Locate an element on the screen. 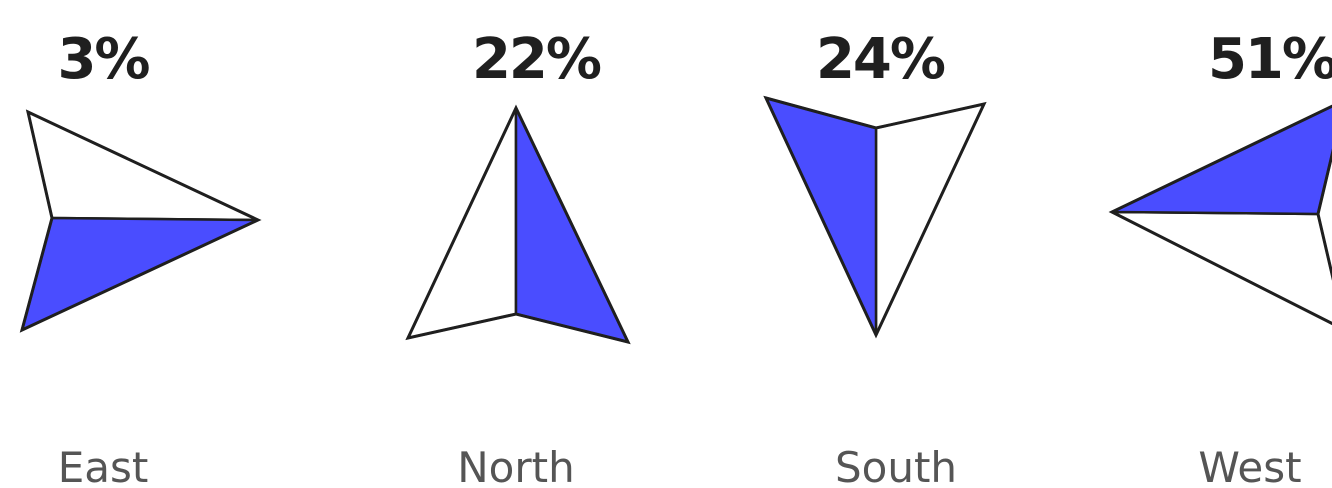  arrow-group-west is located at coordinates (1220, 215).